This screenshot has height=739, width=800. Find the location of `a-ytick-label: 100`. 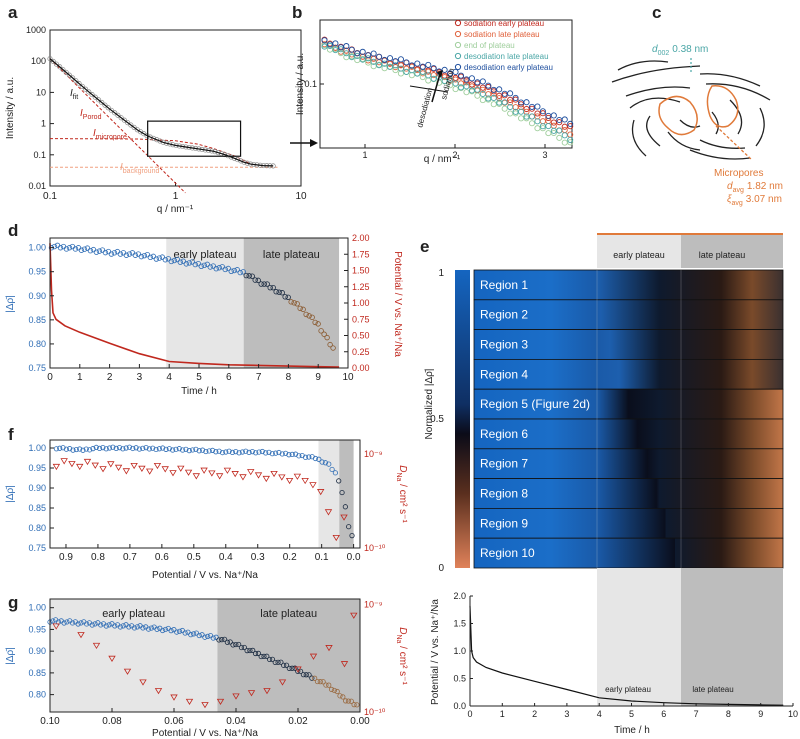

a-ytick-label: 100 is located at coordinates (38, 61).